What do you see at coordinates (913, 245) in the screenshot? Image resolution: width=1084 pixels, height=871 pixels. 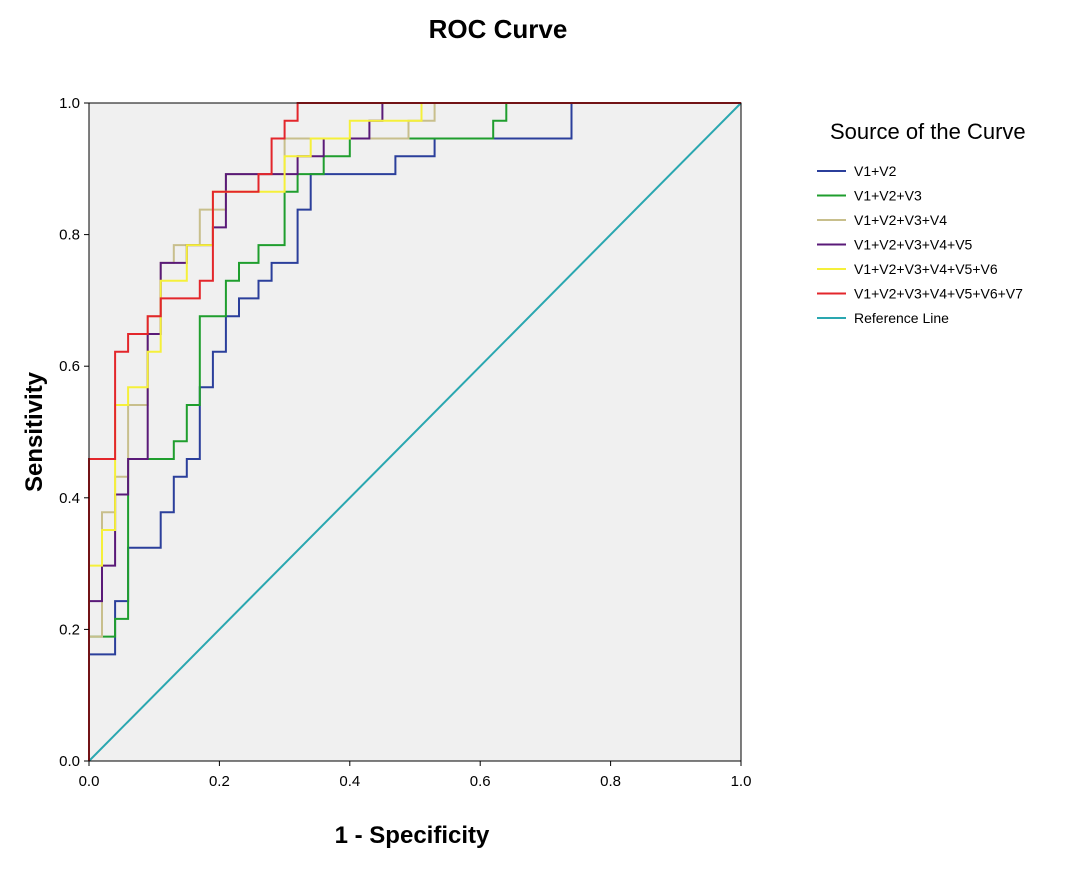 I see `legend-label: V1+V2+V3+V4+V5` at bounding box center [913, 245].